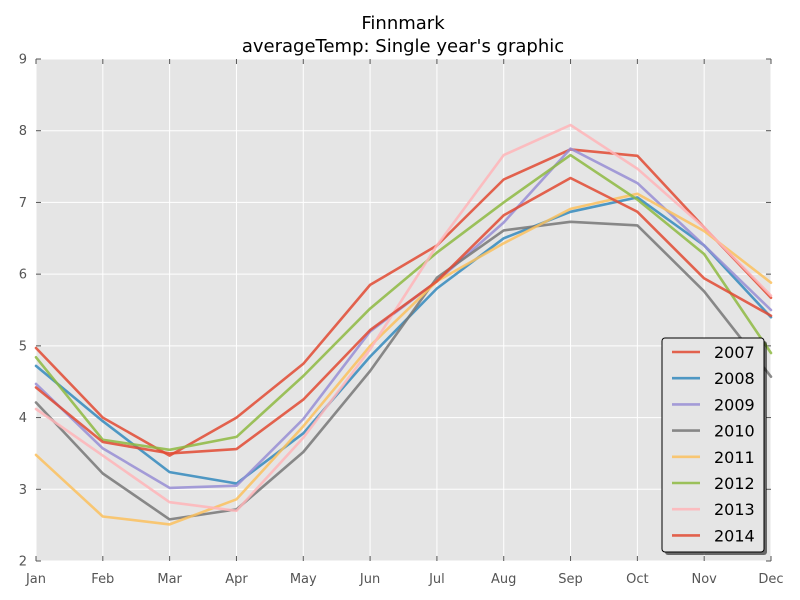 The image size is (800, 600). I want to click on legend: 2007 2008 2009 2010 2011 2012 2013 2014, so click(714, 446).